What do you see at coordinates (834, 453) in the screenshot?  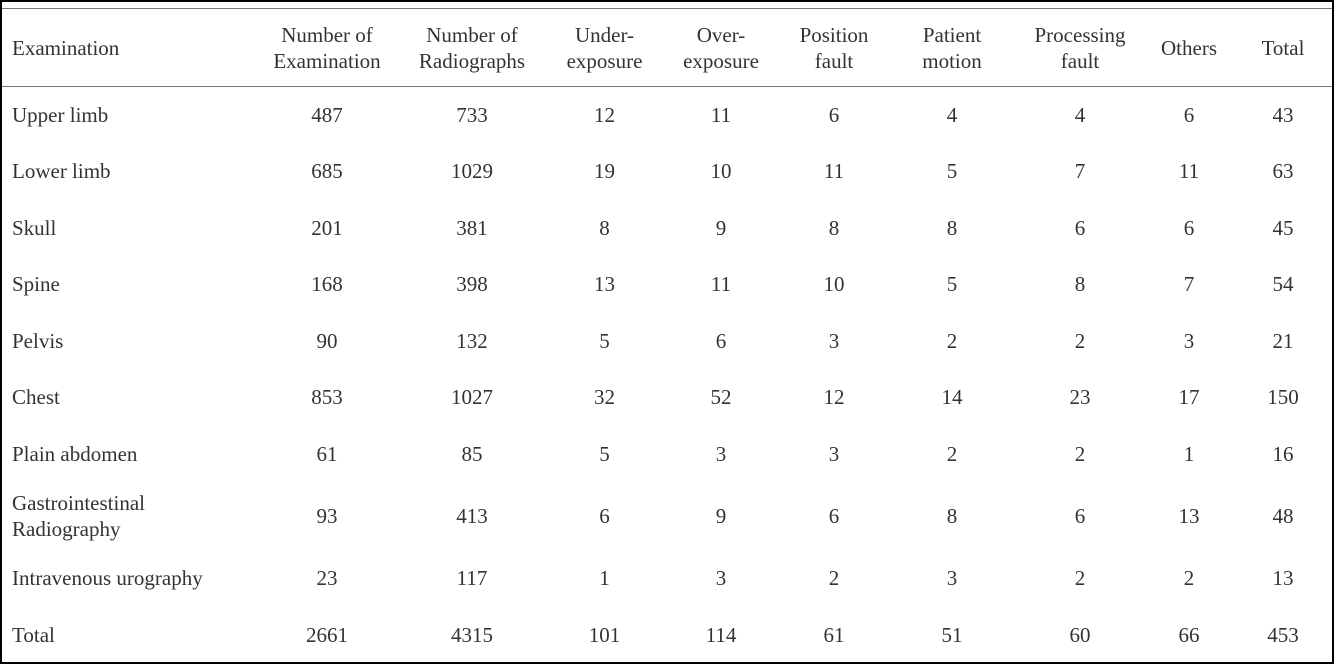 I see `cell-value: 3` at bounding box center [834, 453].